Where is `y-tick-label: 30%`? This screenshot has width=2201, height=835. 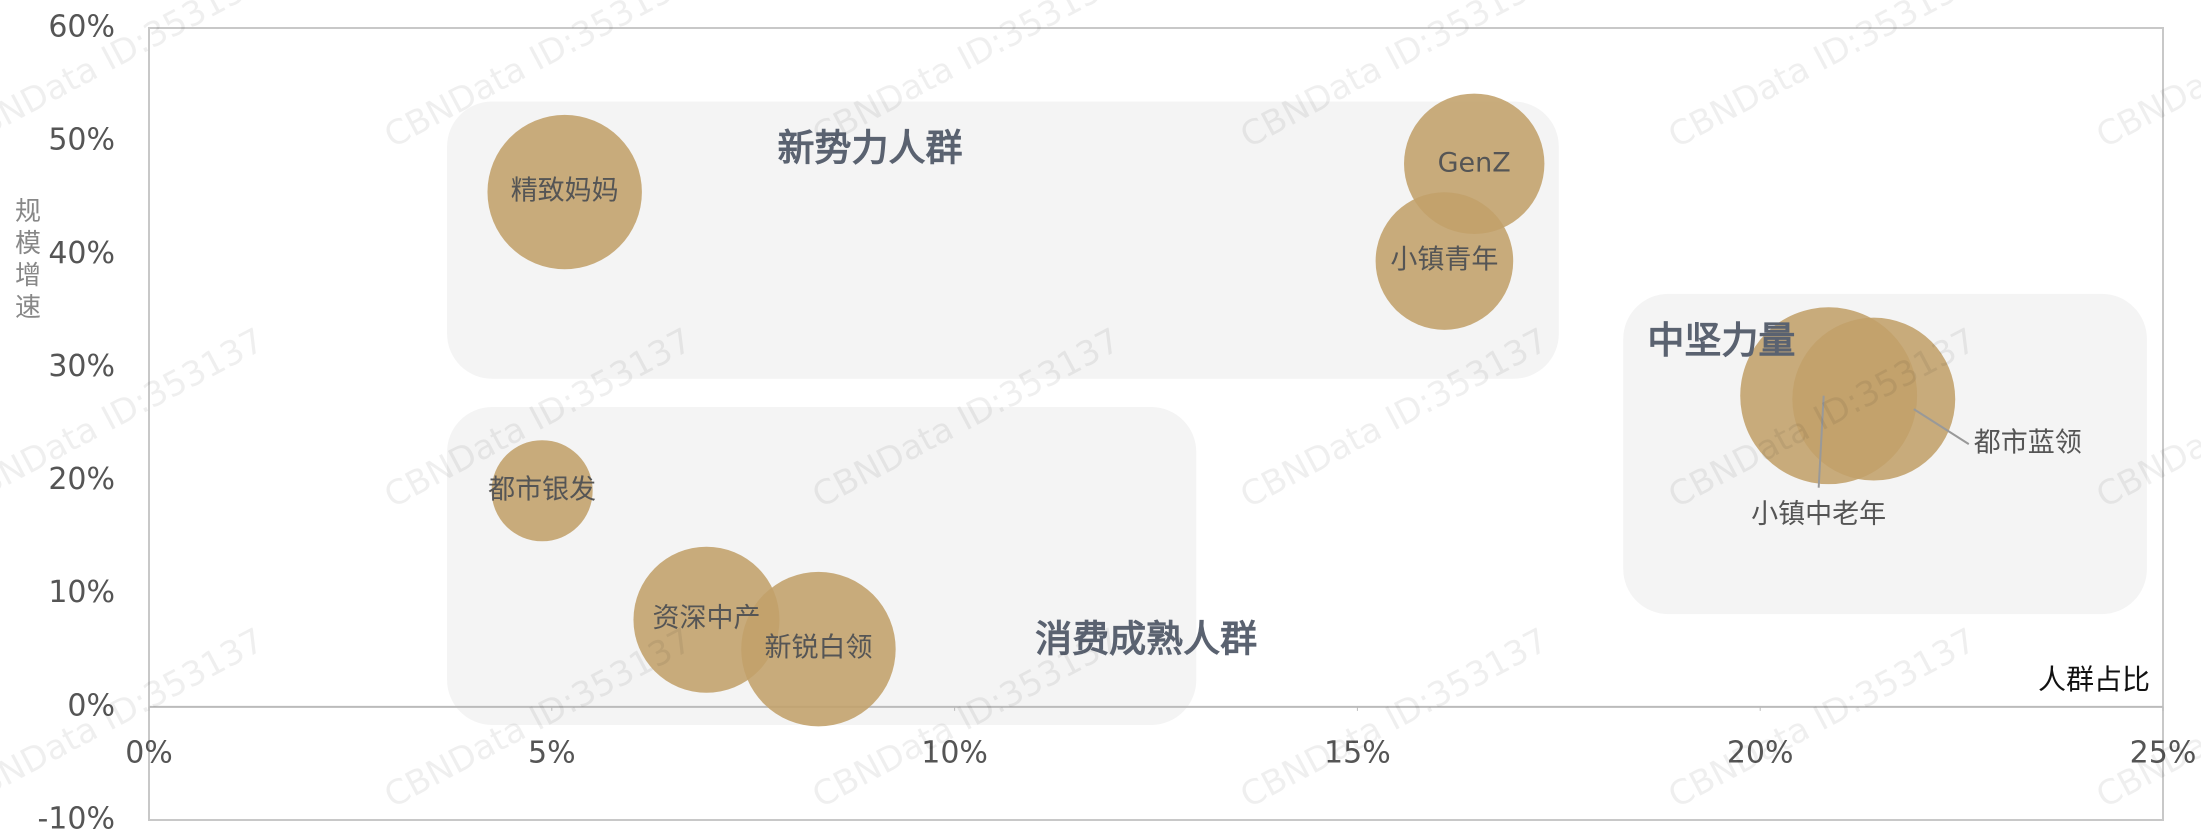 y-tick-label: 30% is located at coordinates (81, 366).